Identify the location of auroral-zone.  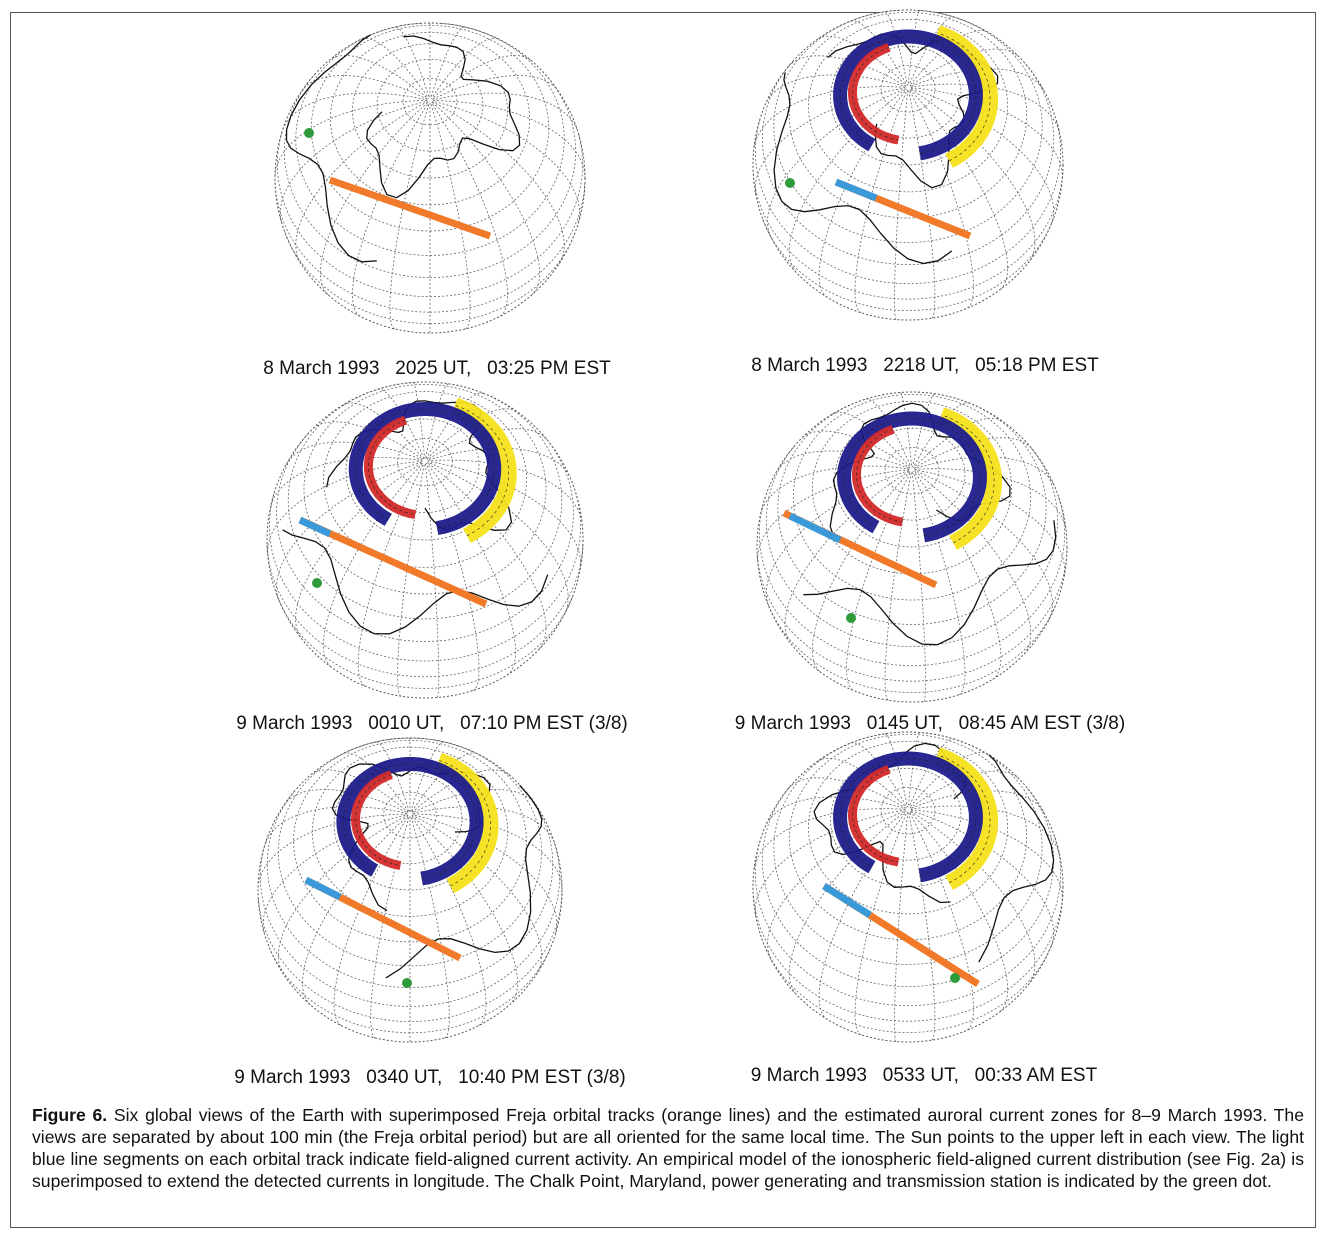
(410, 821).